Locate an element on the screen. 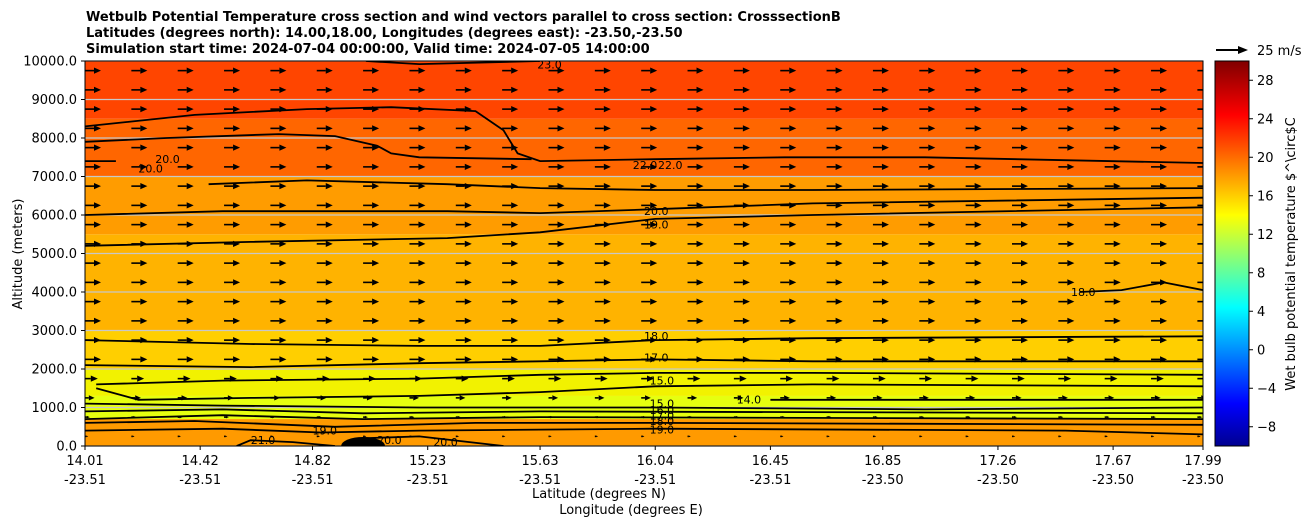 This screenshot has width=1311, height=526. contour-label: 20.0 is located at coordinates (150, 169).